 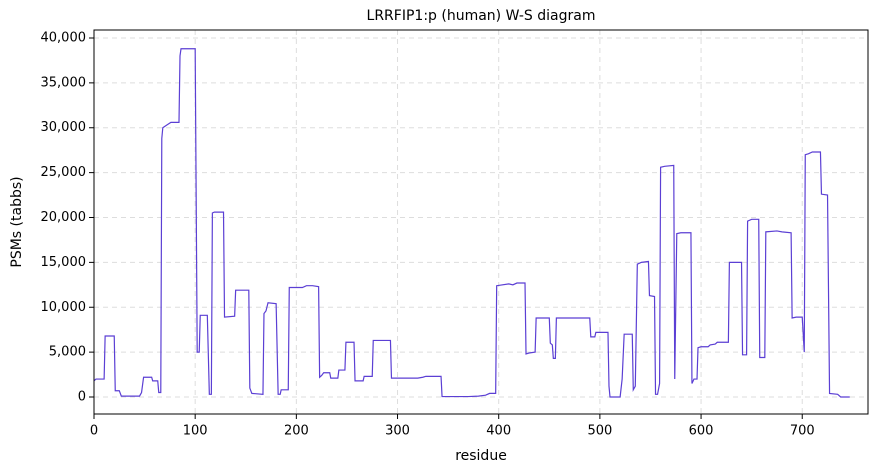 What do you see at coordinates (67, 352) in the screenshot?
I see `y-tick-label: 5,000` at bounding box center [67, 352].